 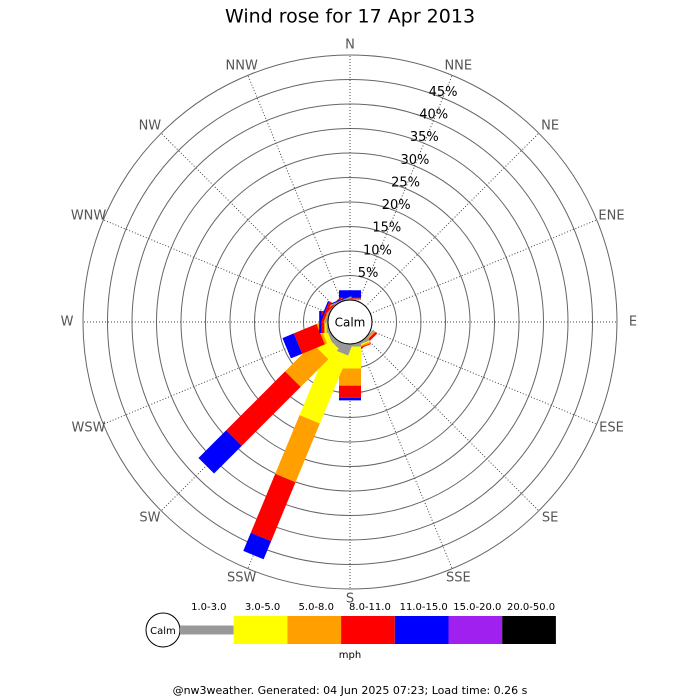 I want to click on legend-label: 20.0-50.0, so click(x=531, y=607).